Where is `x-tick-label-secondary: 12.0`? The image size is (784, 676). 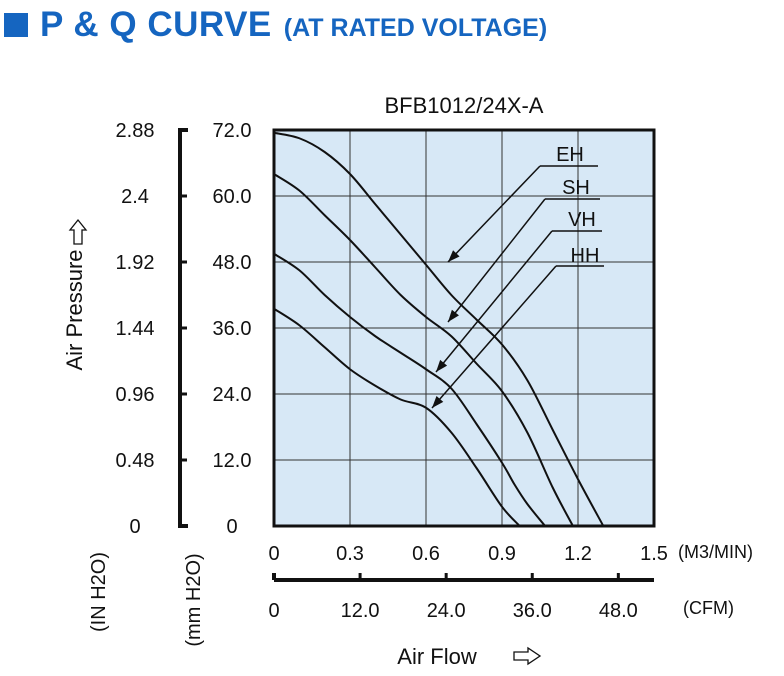 x-tick-label-secondary: 12.0 is located at coordinates (360, 611).